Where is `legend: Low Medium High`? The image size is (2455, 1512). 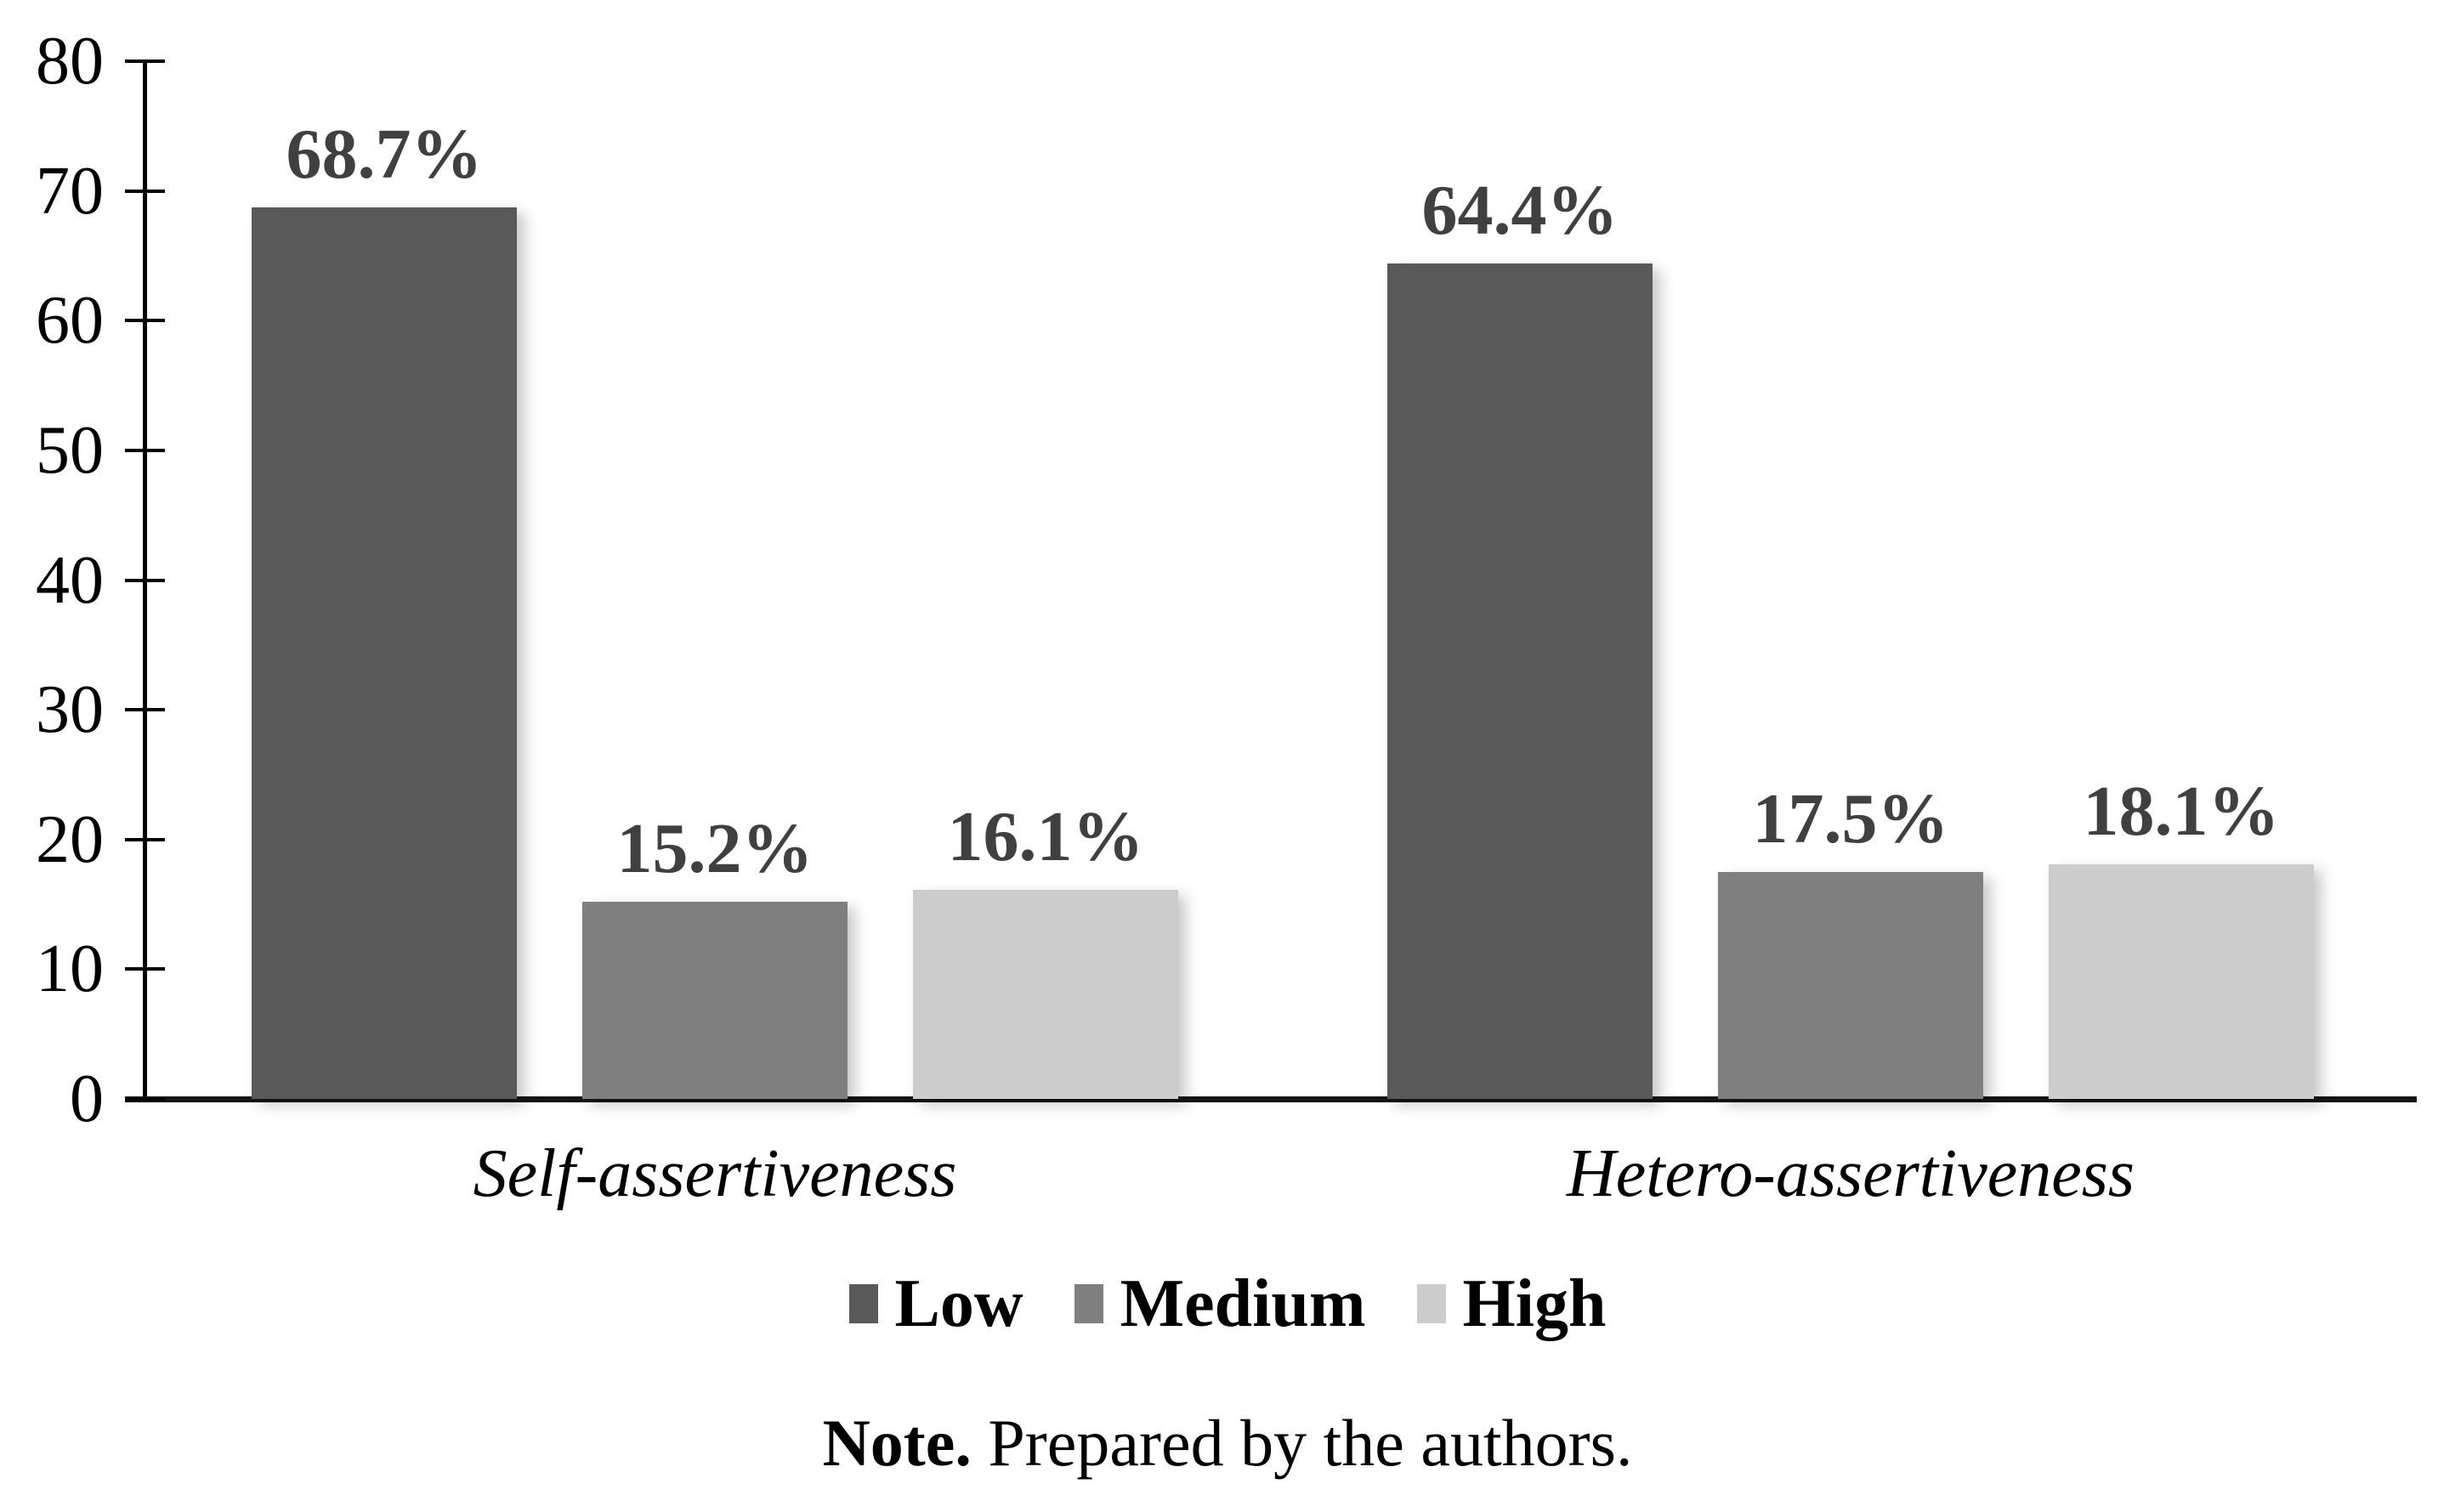
legend: Low Medium High is located at coordinates (1227, 1303).